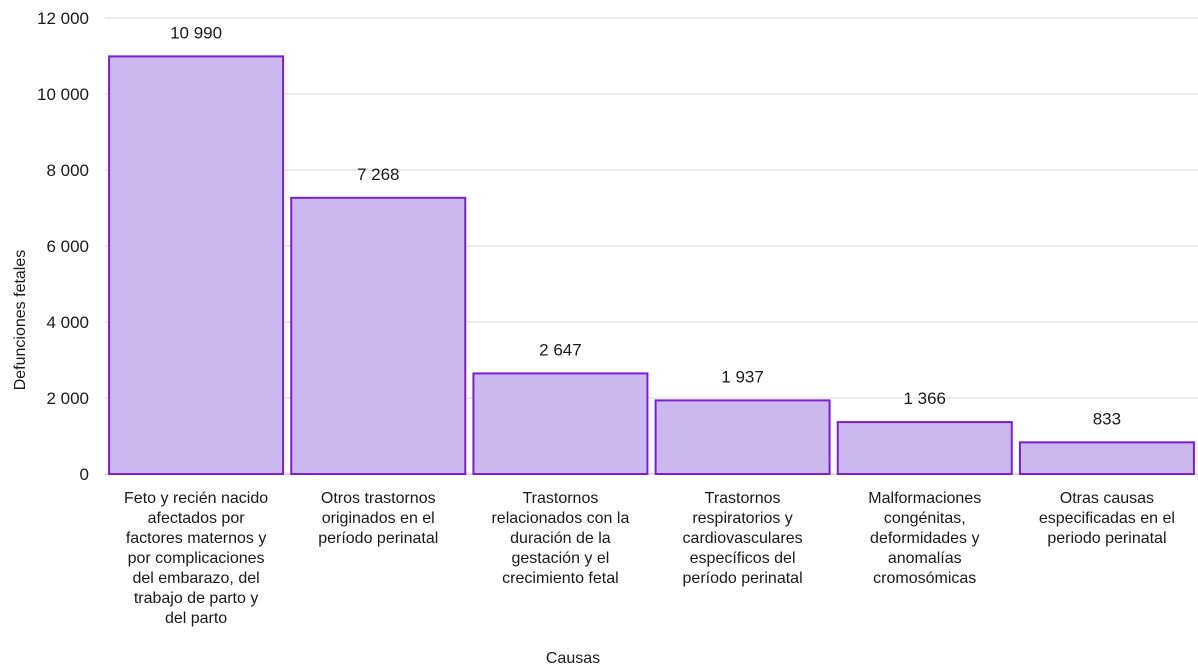  I want to click on x-axis-title: Causas, so click(573, 658).